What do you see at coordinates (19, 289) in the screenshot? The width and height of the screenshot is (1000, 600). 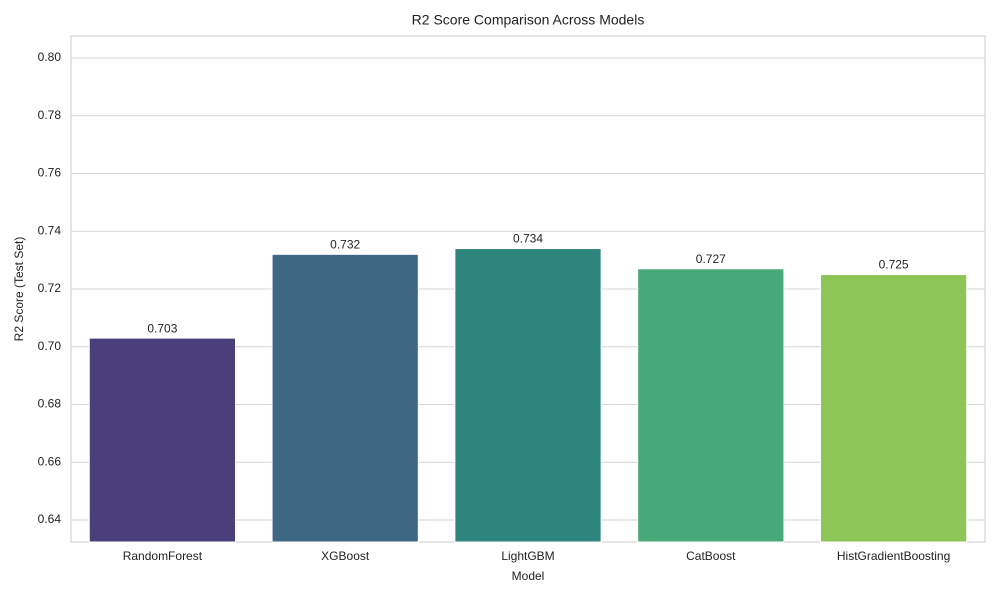 I see `y-axis-label: R2 Score (Test Set)` at bounding box center [19, 289].